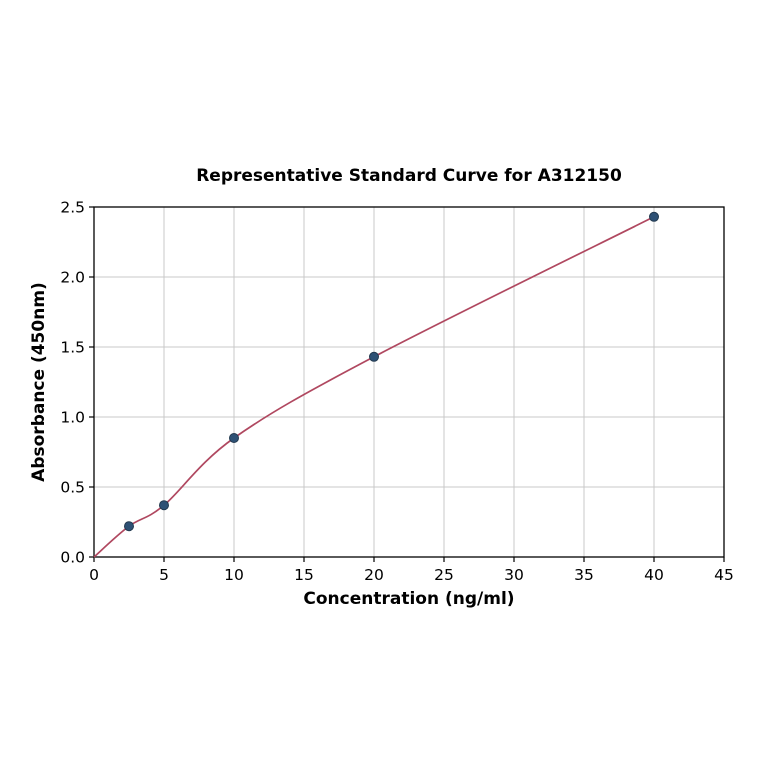 The height and width of the screenshot is (768, 764). Describe the element at coordinates (39, 382) in the screenshot. I see `y-axis-label: Absorbance (450nm)` at that location.